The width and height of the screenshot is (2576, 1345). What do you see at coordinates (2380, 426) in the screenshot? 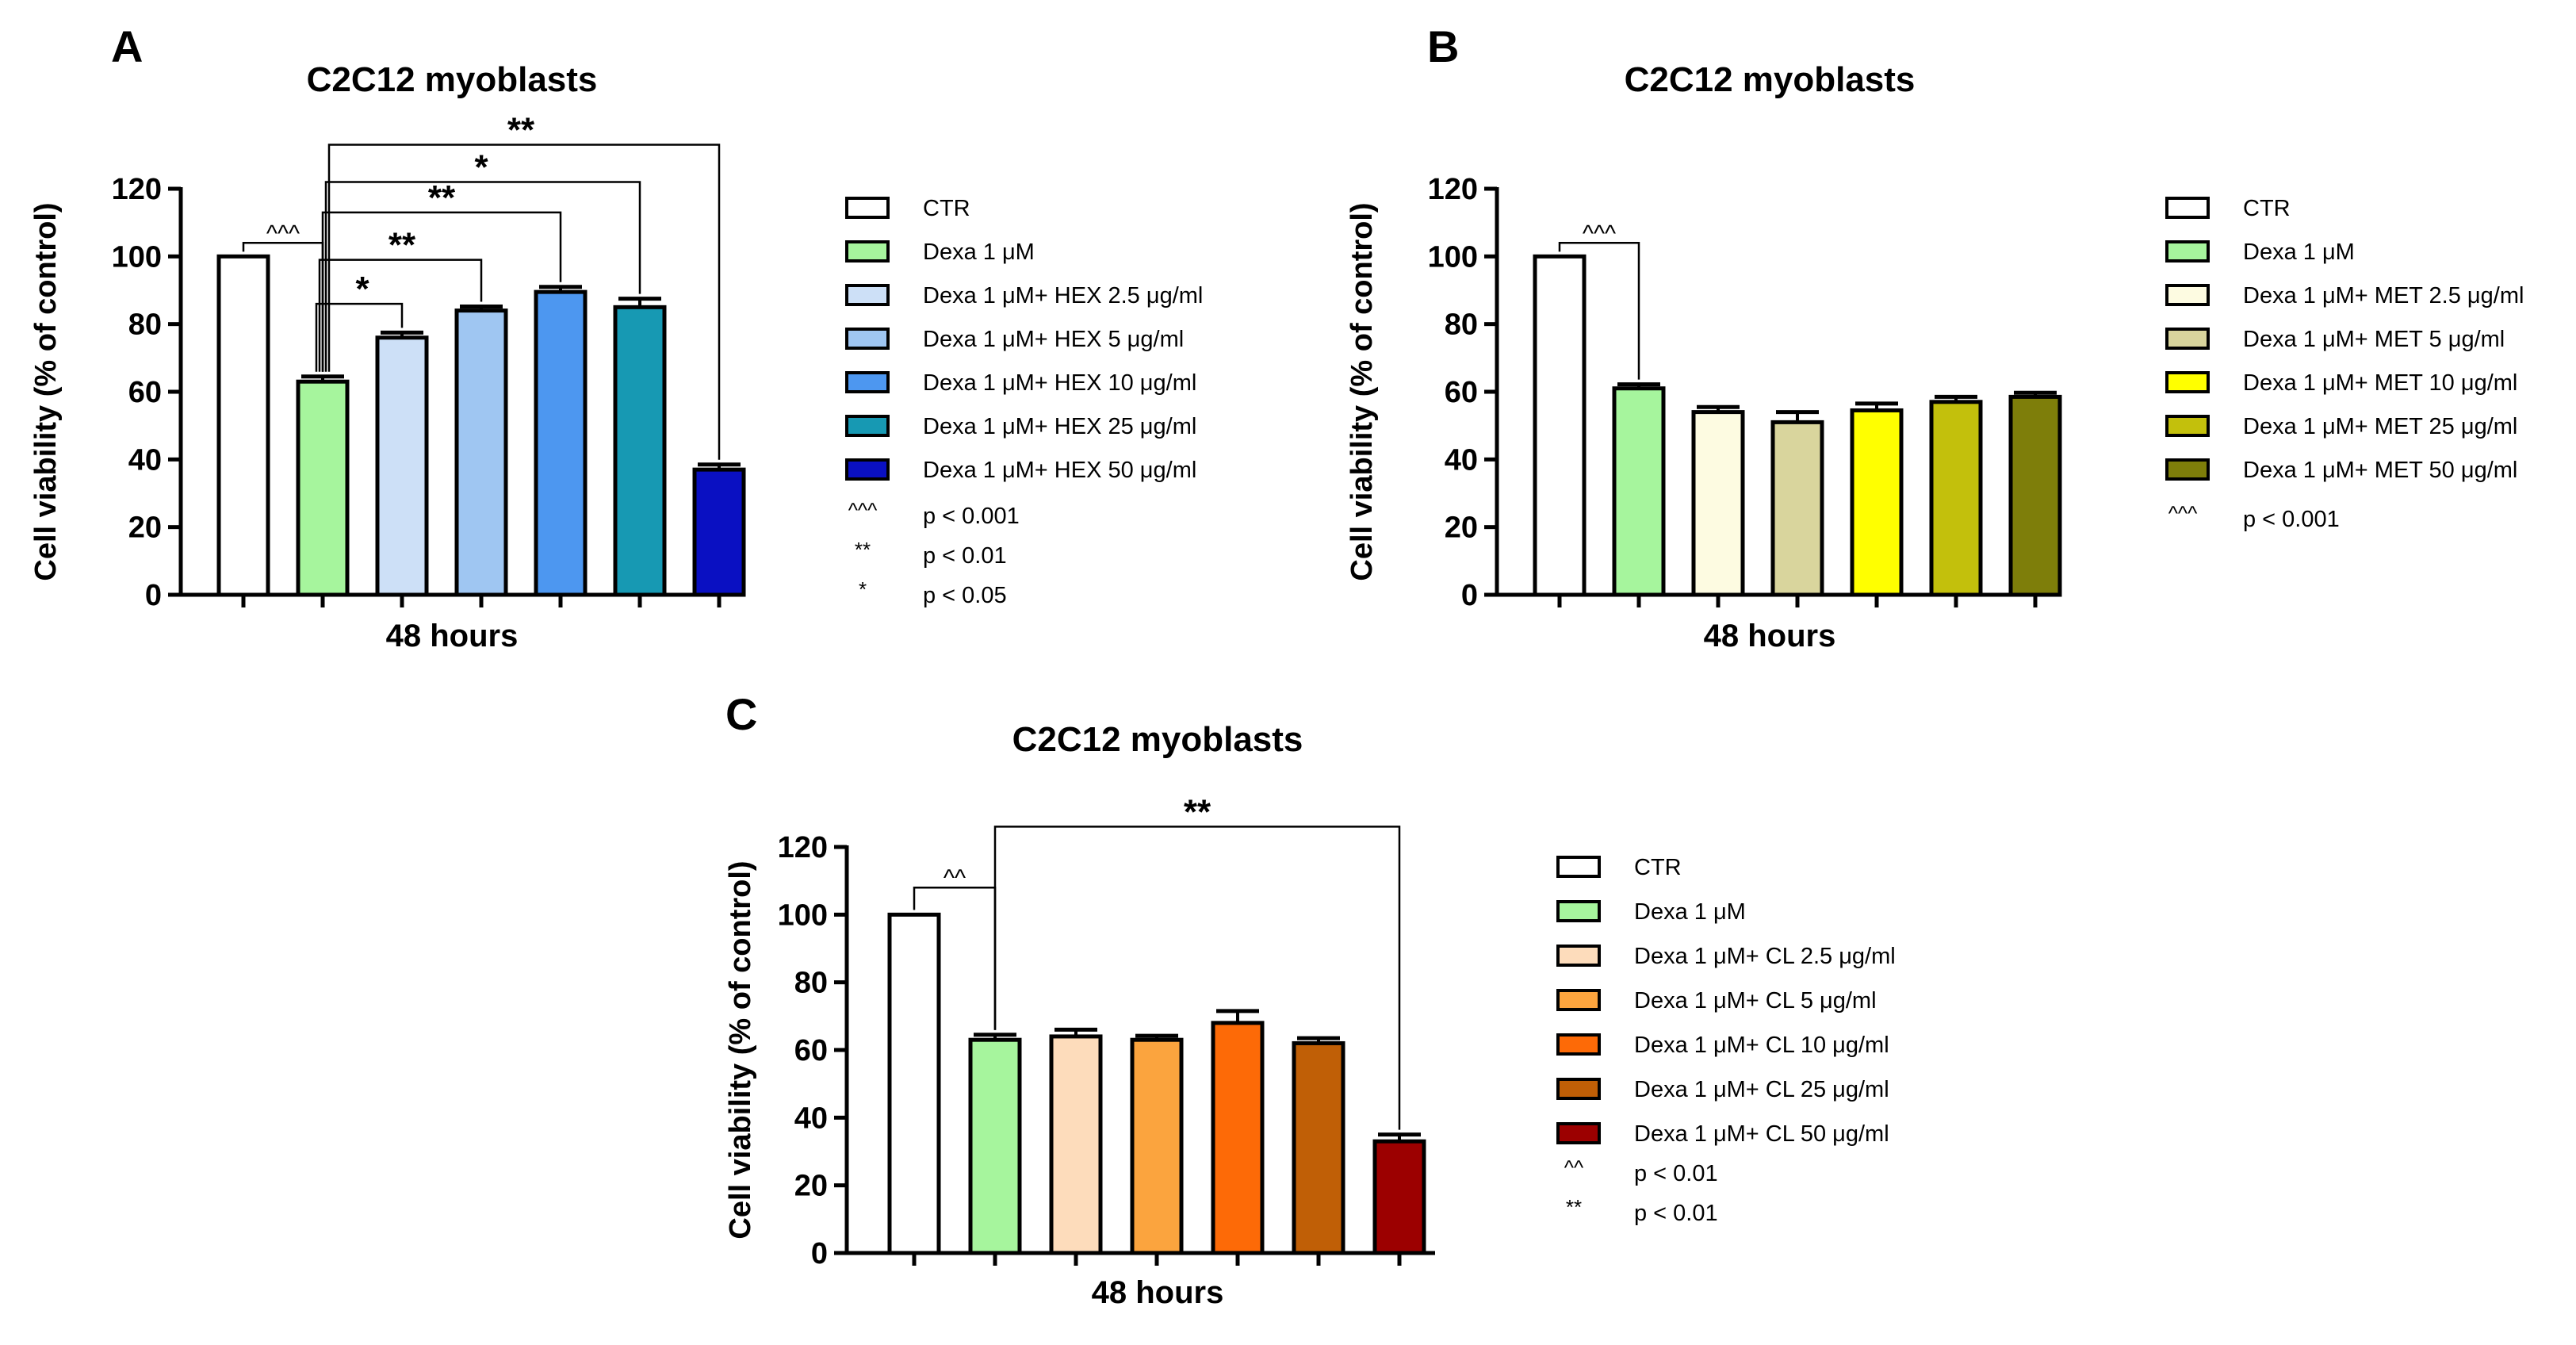
I see `legend-label: Dexa 1 μM+ MET 25 μg/ml` at bounding box center [2380, 426].